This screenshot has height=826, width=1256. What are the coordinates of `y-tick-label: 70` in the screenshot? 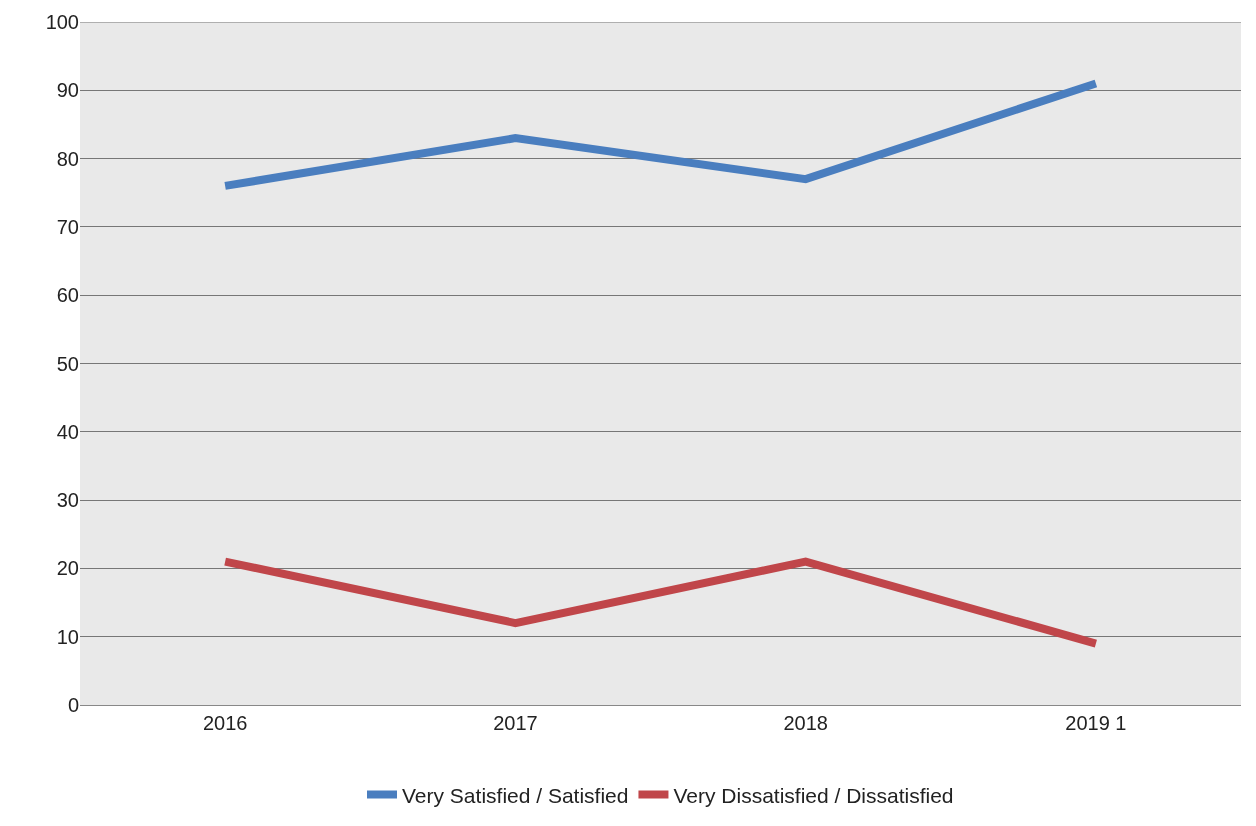 It's located at (67, 226).